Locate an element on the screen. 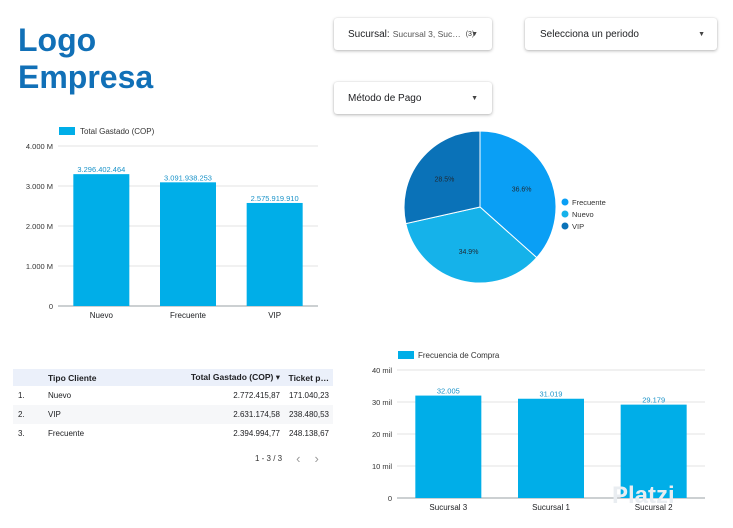 Image resolution: width=733 pixels, height=528 pixels. y-tick-label: 40 mil is located at coordinates (382, 370).